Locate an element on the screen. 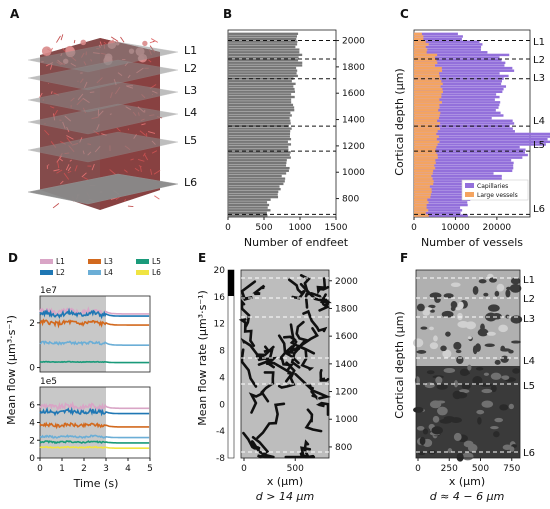  panel-d-bottom-ytick-label: 0 is located at coordinates (32, 459).